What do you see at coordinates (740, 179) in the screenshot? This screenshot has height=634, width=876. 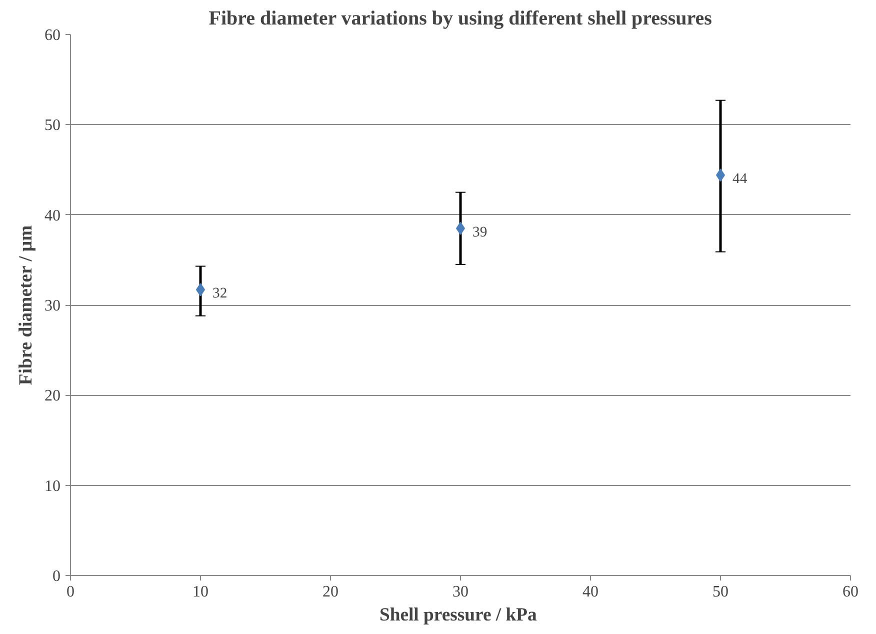 I see `data-label: 44` at bounding box center [740, 179].